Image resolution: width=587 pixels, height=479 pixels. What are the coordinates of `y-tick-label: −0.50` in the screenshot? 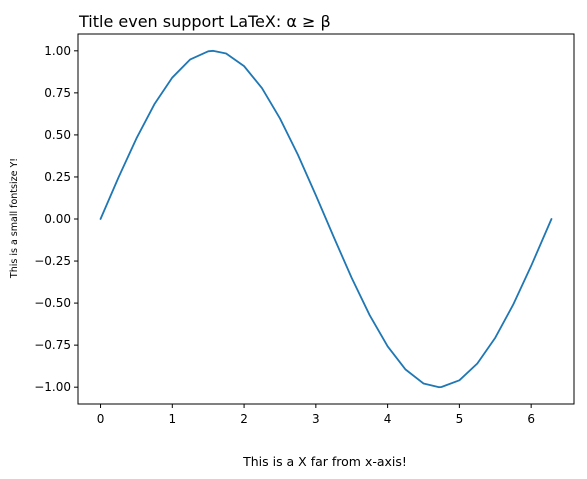 It's located at (52, 303).